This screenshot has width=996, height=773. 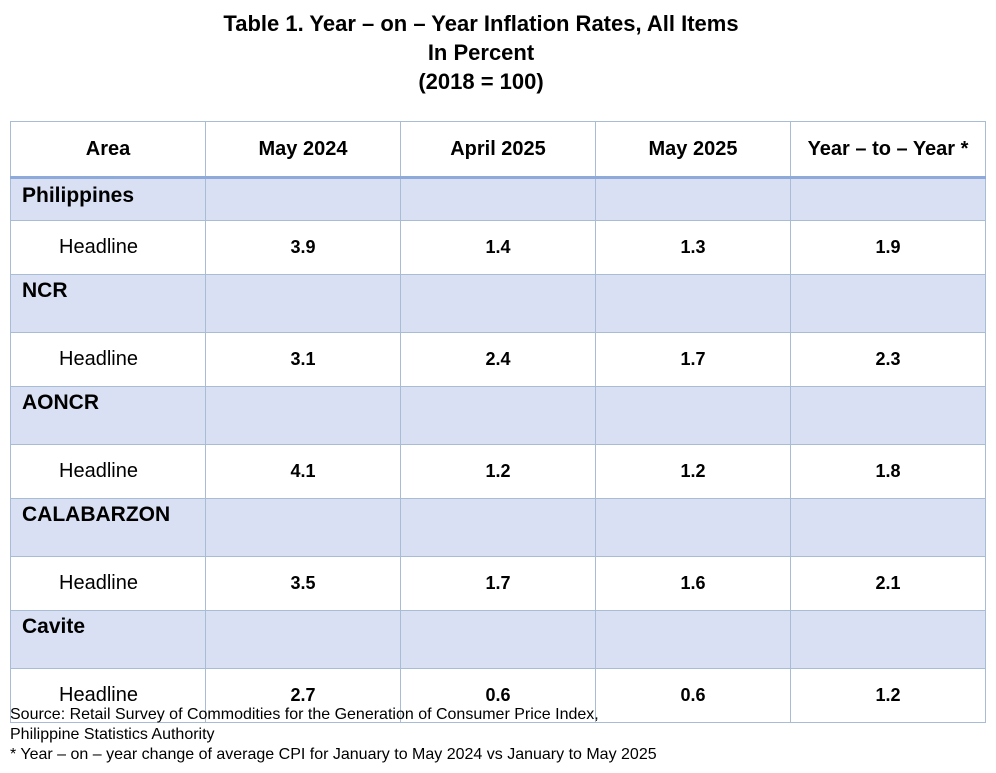 I want to click on value-may-2024: 4.1, so click(x=303, y=471).